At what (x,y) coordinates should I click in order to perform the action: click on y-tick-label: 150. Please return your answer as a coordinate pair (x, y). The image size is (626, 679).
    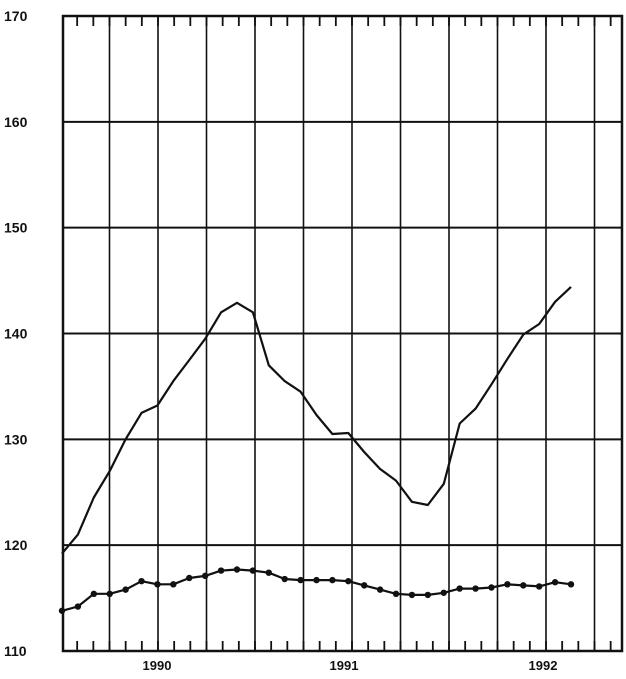
    Looking at the image, I should click on (16, 228).